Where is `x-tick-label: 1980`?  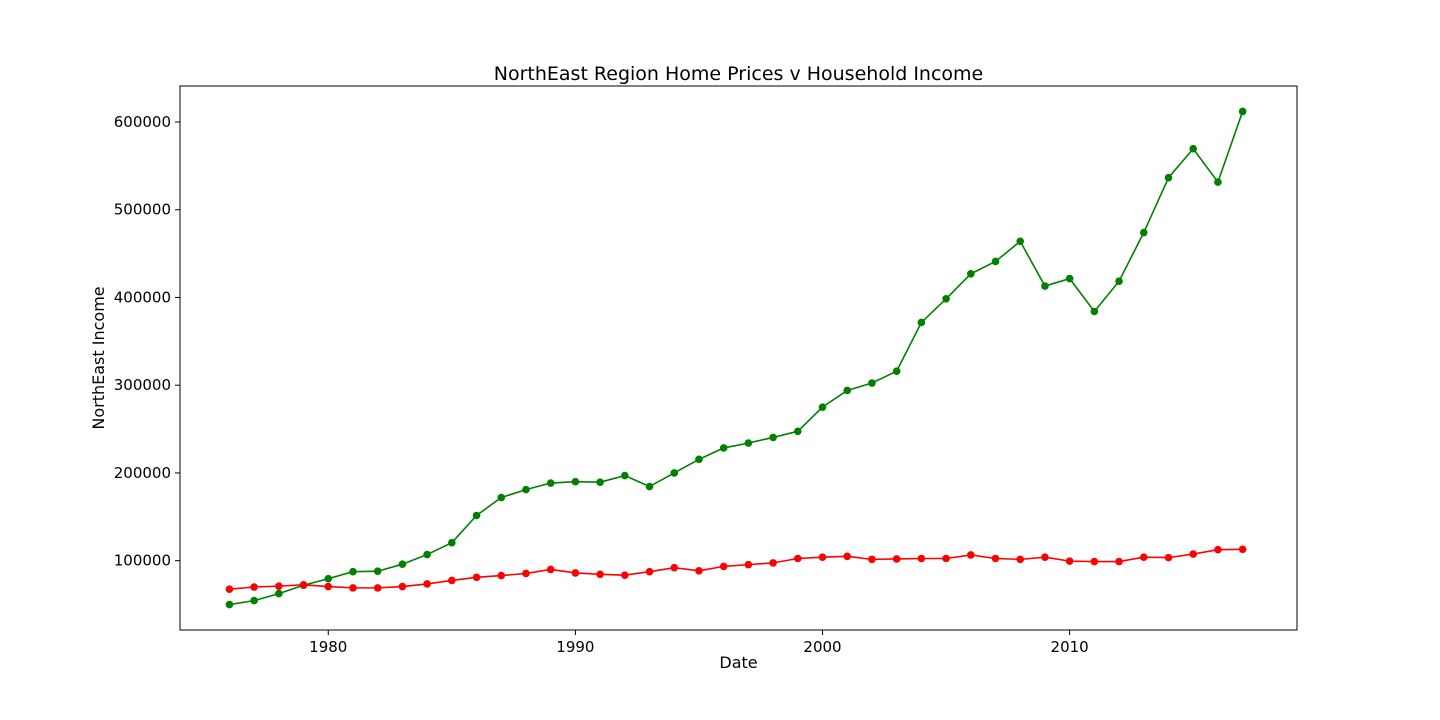 x-tick-label: 1980 is located at coordinates (328, 647).